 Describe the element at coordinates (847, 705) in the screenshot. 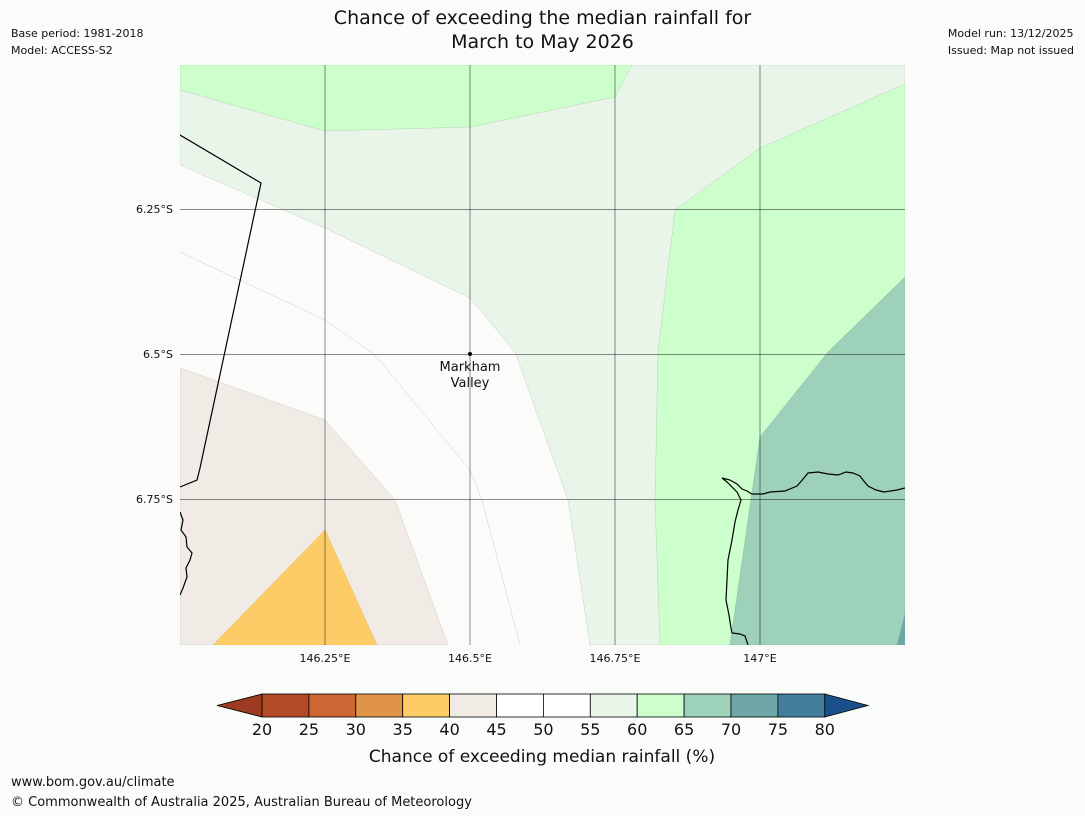

I see `colorbar-extend-high` at that location.